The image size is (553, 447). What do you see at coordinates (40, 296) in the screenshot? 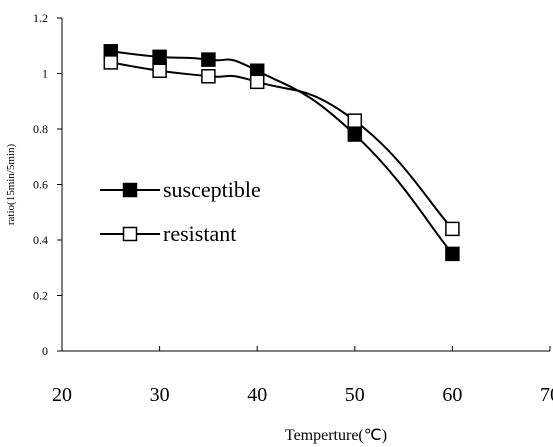
I see `y-tick-label: 0.2` at bounding box center [40, 296].